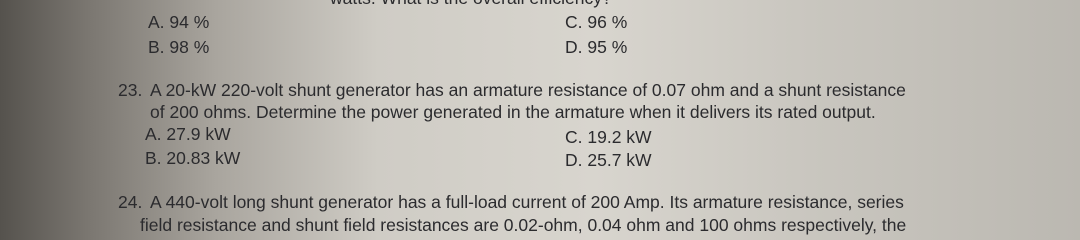 The width and height of the screenshot is (1080, 240). What do you see at coordinates (193, 158) in the screenshot?
I see `choice: B. 20.83 kW` at bounding box center [193, 158].